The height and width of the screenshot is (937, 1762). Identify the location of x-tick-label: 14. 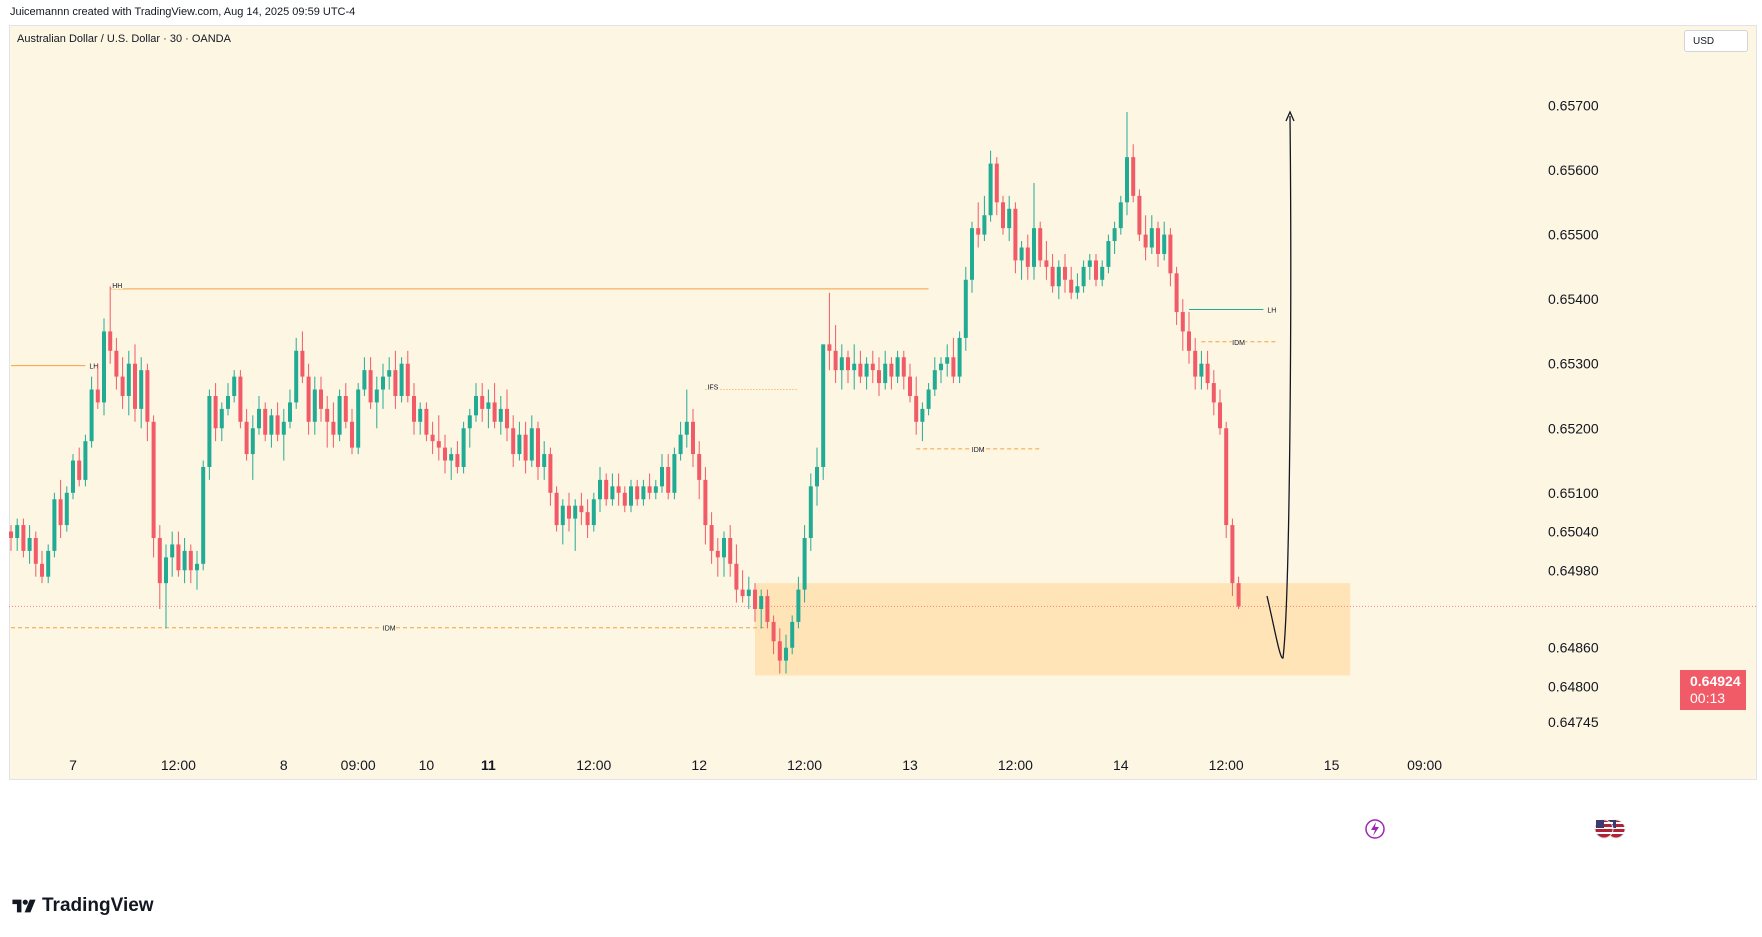
(1121, 765).